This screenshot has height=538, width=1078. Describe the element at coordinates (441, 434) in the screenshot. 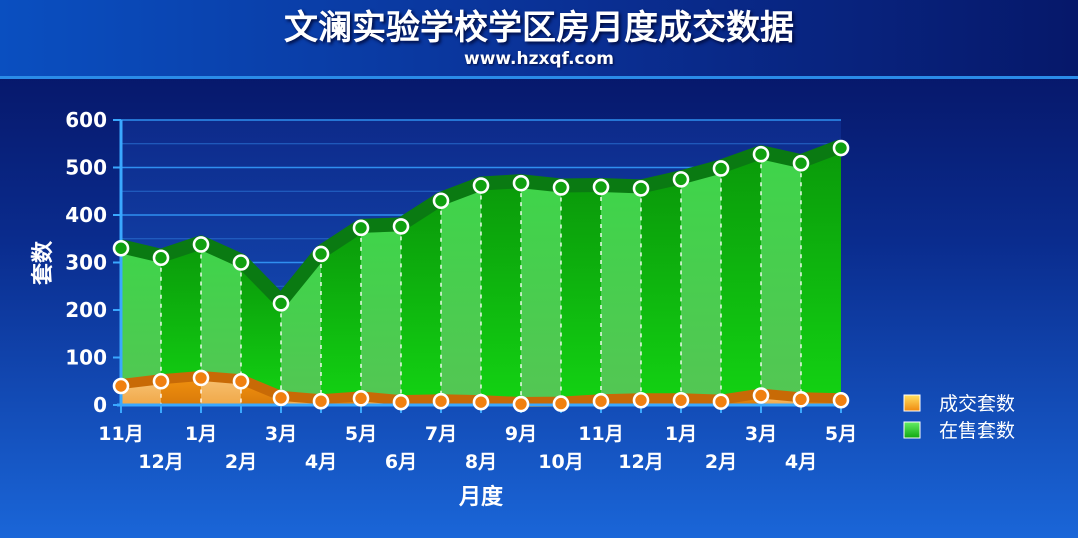

I see `x-tick-label: 7月` at that location.